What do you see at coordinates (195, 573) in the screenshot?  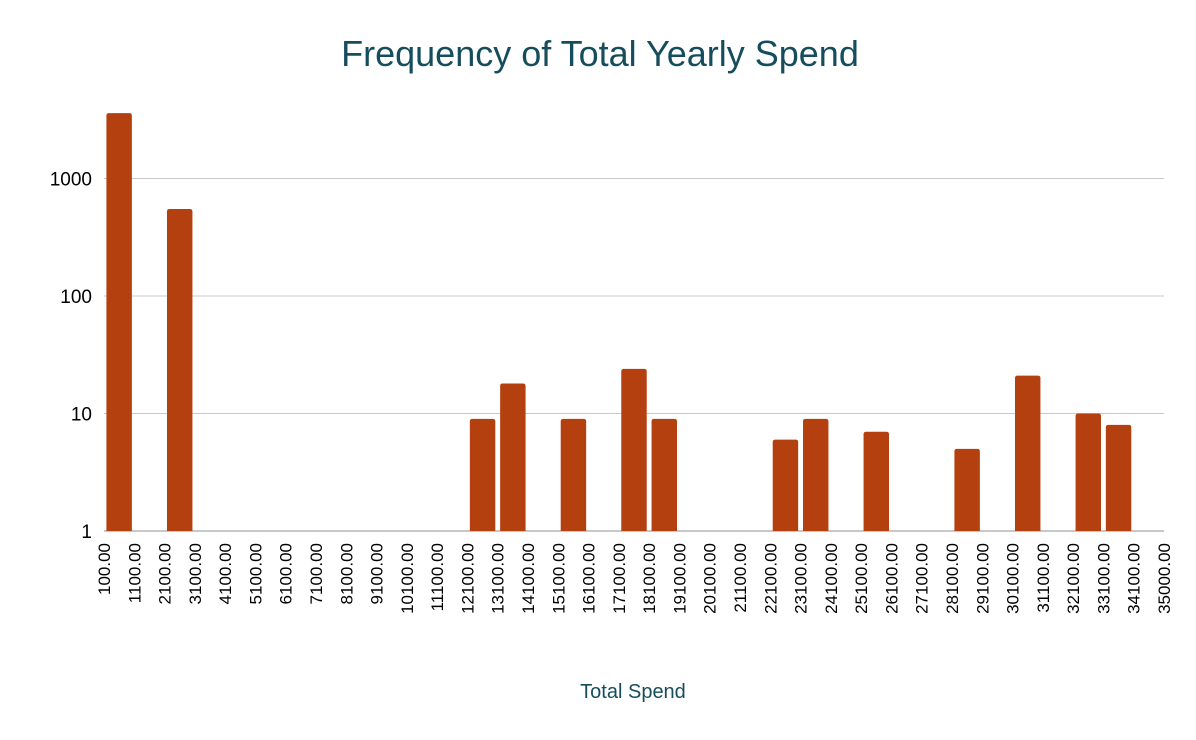 I see `x-tick-label: 3100.00` at bounding box center [195, 573].